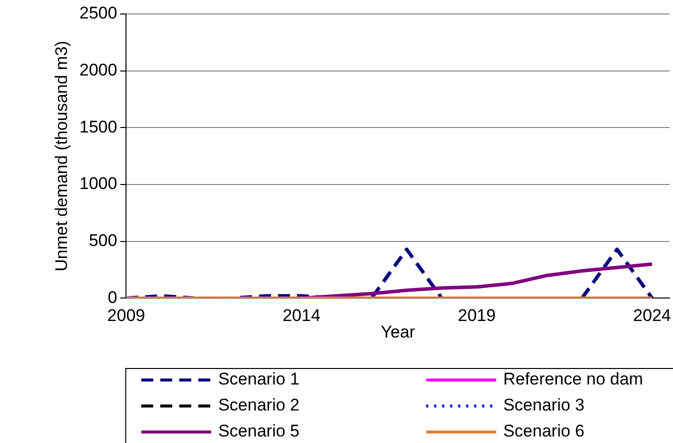 The height and width of the screenshot is (443, 673). I want to click on legend-label: Scenario 6, so click(543, 431).